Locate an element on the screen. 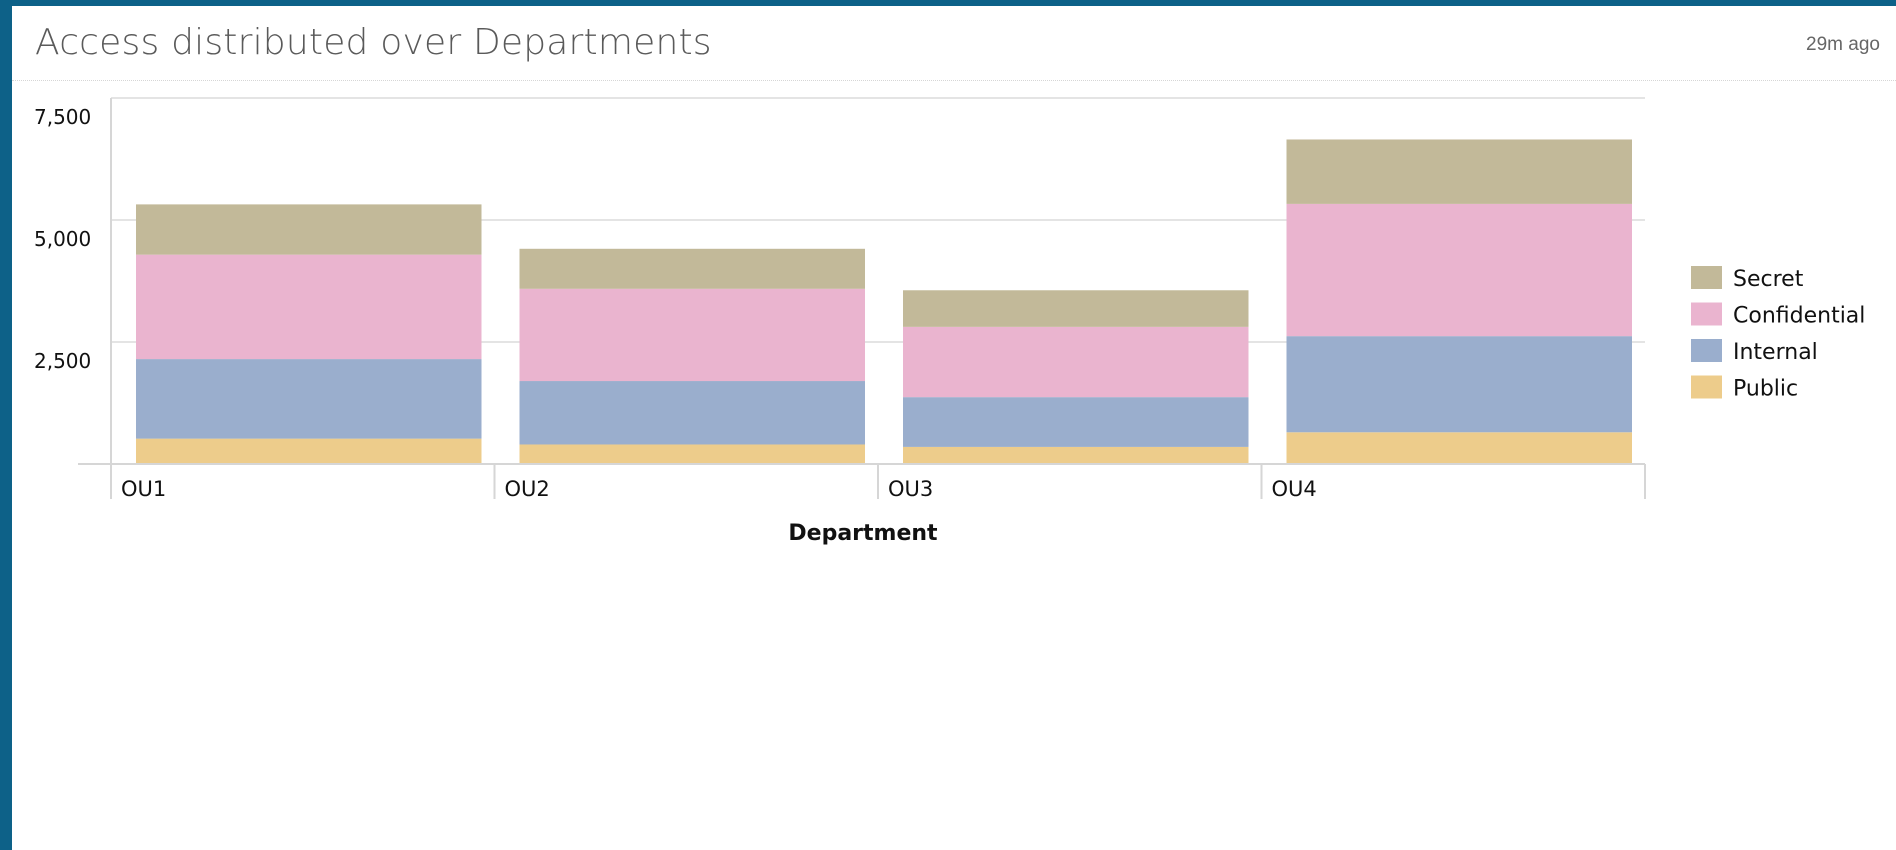 The height and width of the screenshot is (850, 1896). chart-legend: Secret Confidential Internal Public is located at coordinates (1778, 334).